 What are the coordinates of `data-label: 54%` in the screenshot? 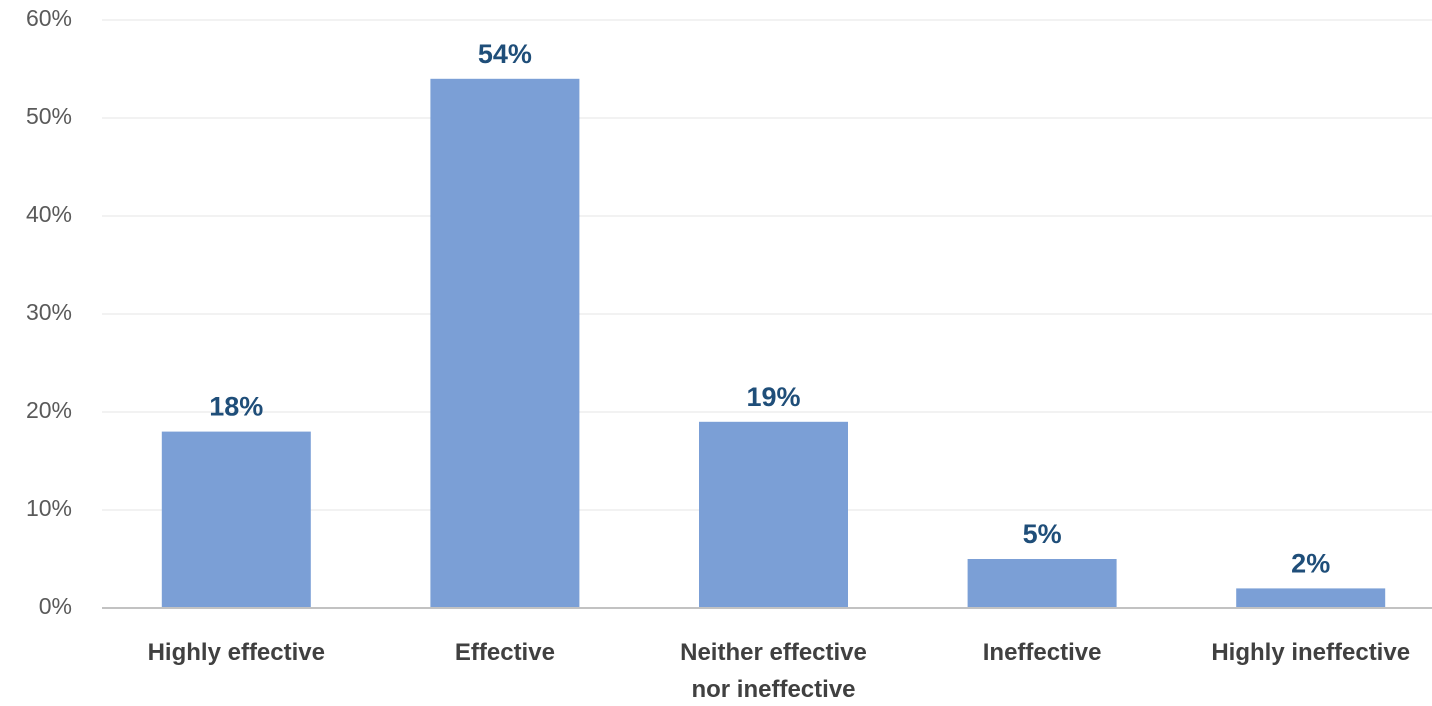 It's located at (505, 54).